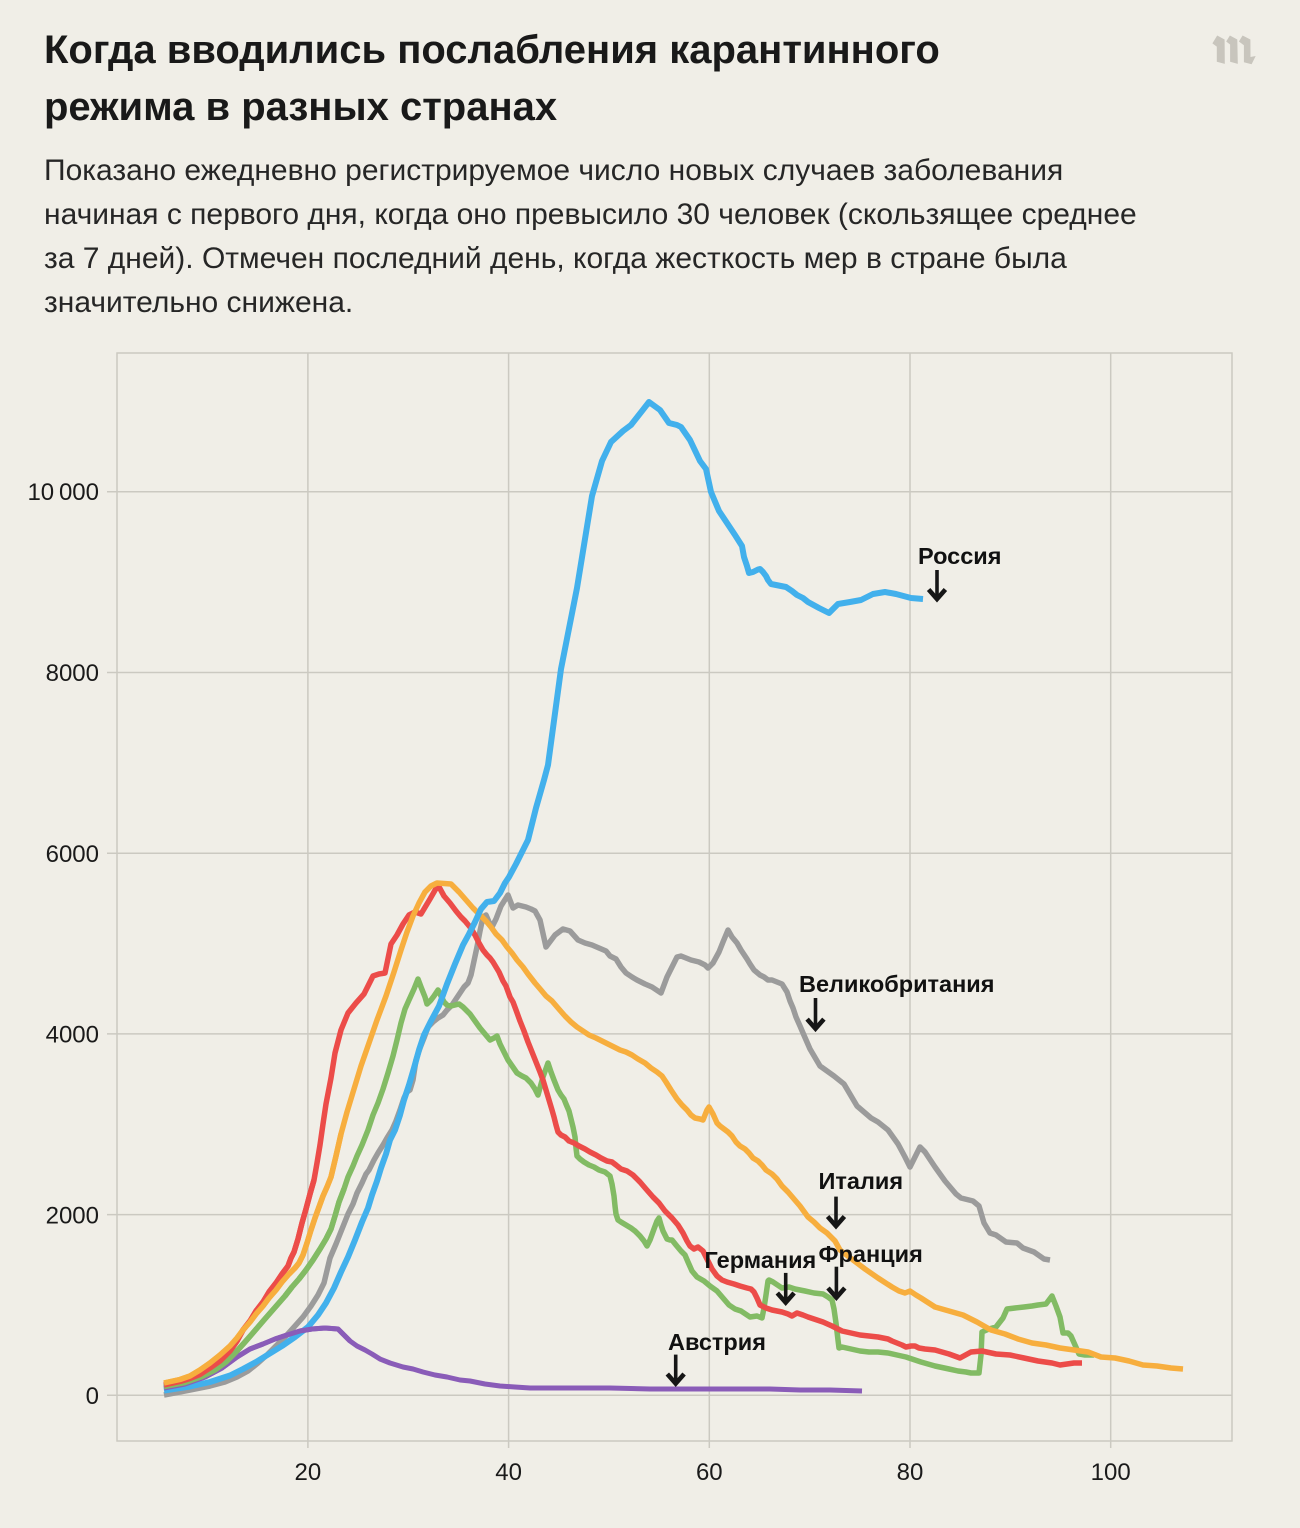 The width and height of the screenshot is (1300, 1528). Describe the element at coordinates (72, 1215) in the screenshot. I see `svg-text: 2000` at that location.